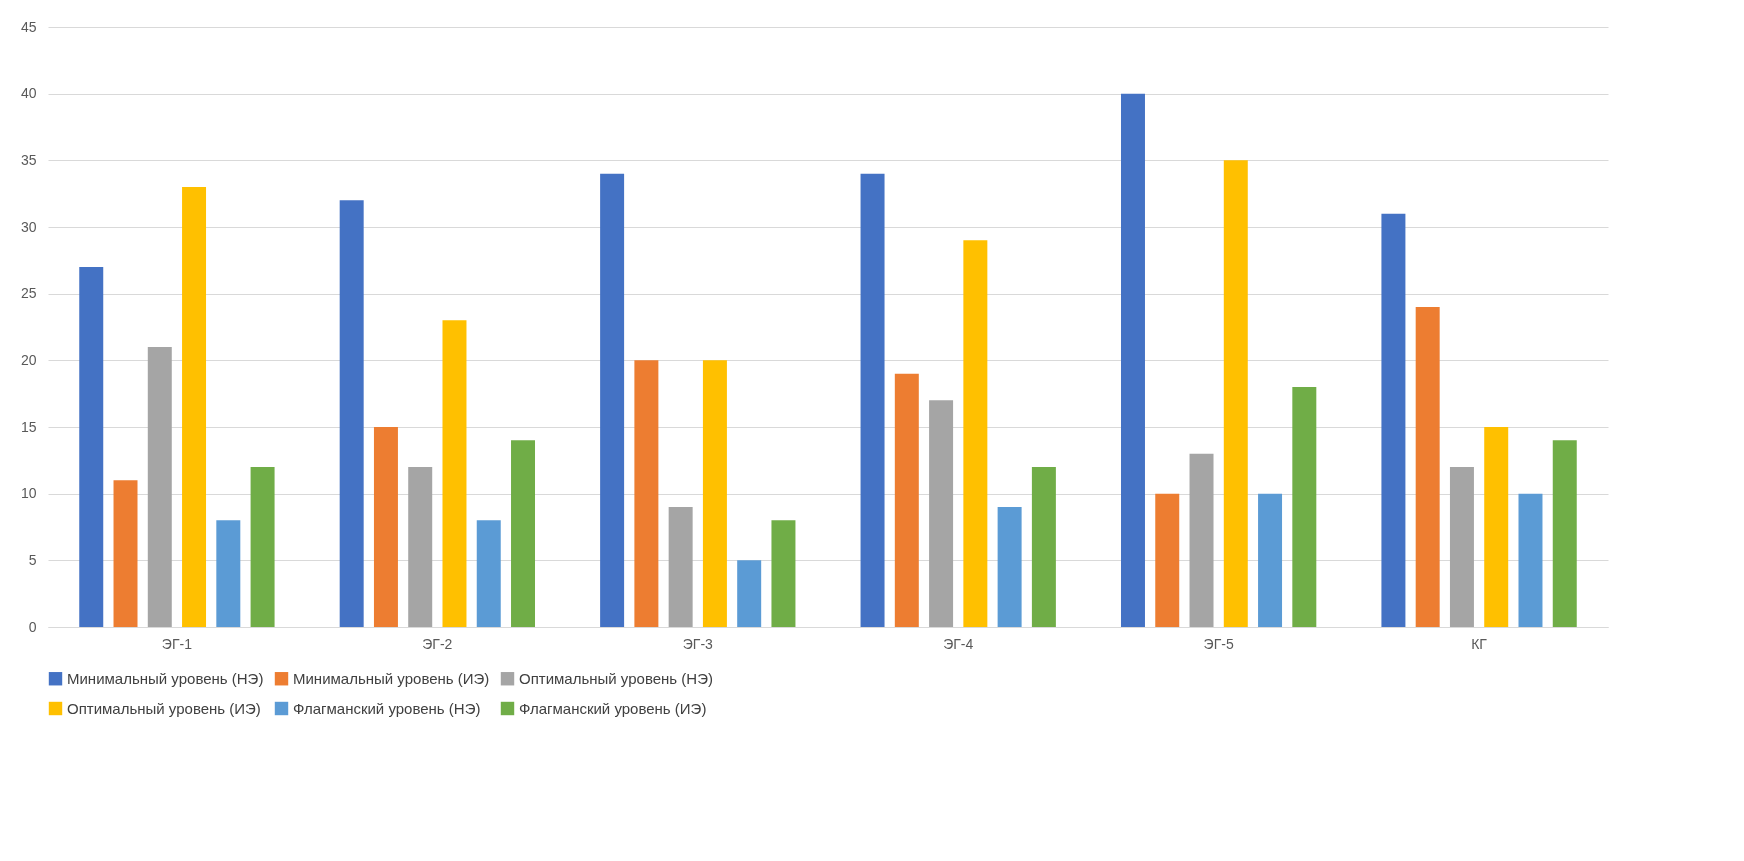  Describe the element at coordinates (28, 159) in the screenshot. I see `y-tick-label: 35` at that location.